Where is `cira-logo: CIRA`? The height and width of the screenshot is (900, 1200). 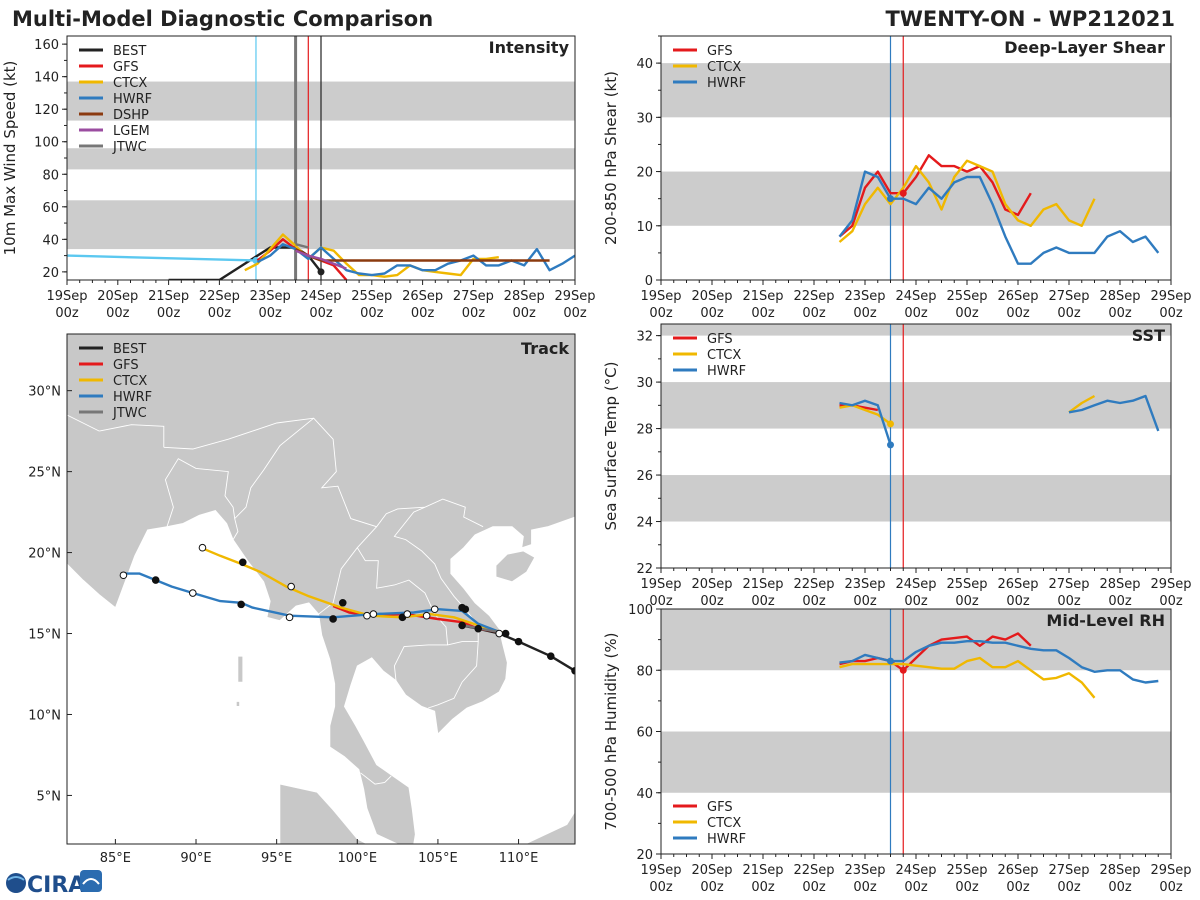
cira-logo: CIRA is located at coordinates (54, 884).